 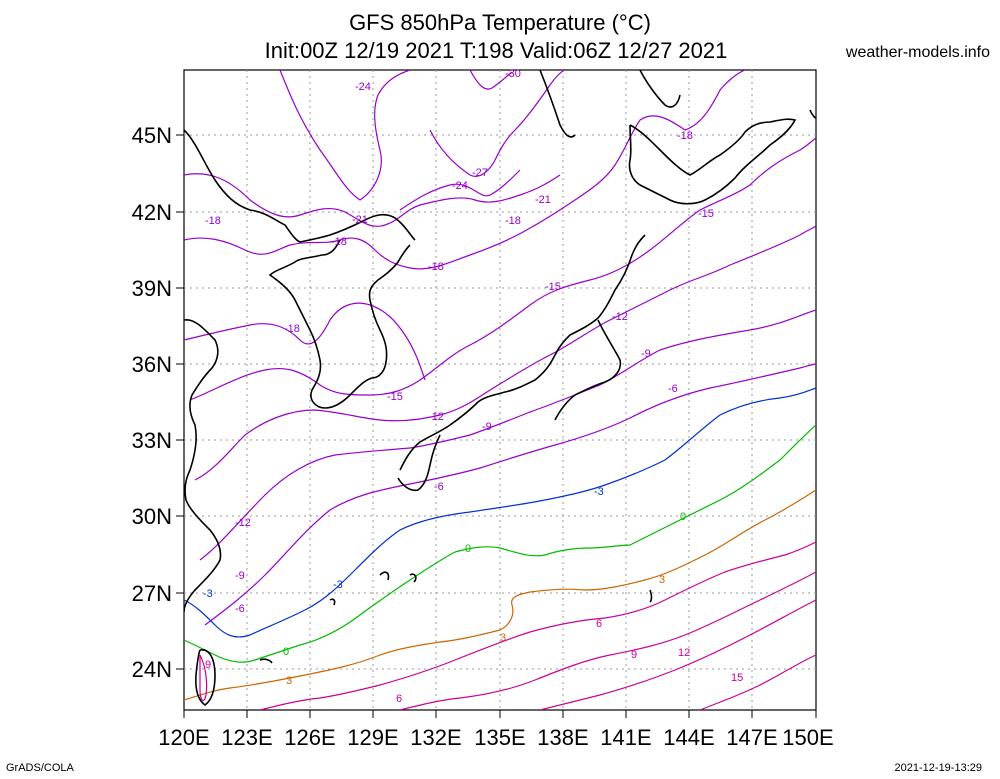 I want to click on contour-label-minus24-a: -24, so click(x=363, y=87).